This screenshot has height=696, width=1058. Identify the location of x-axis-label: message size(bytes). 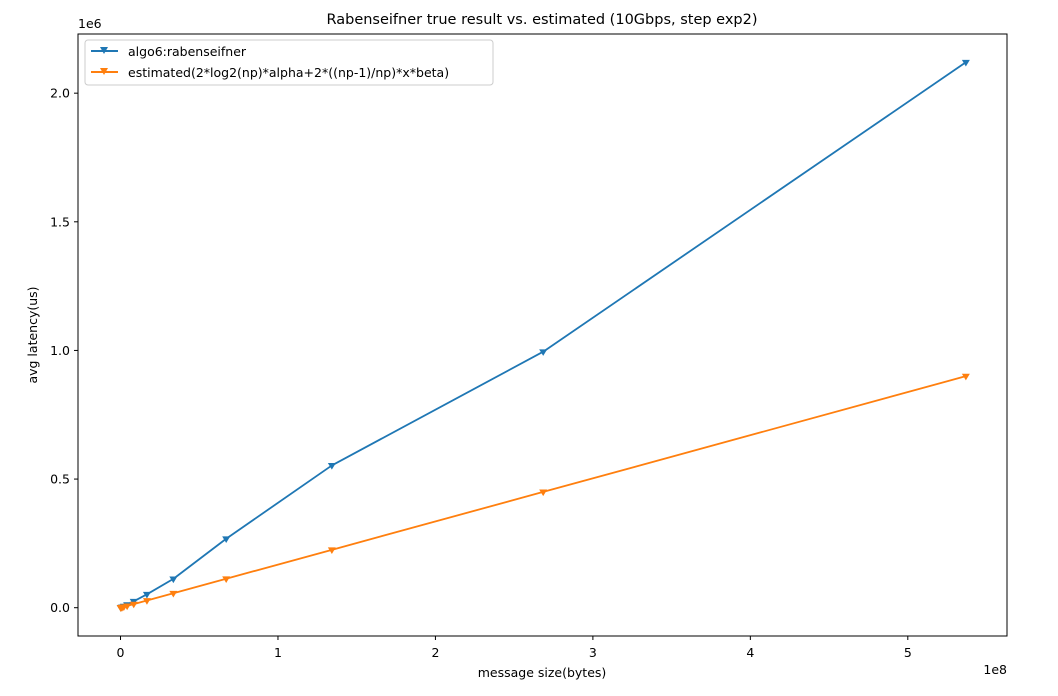
(542, 672).